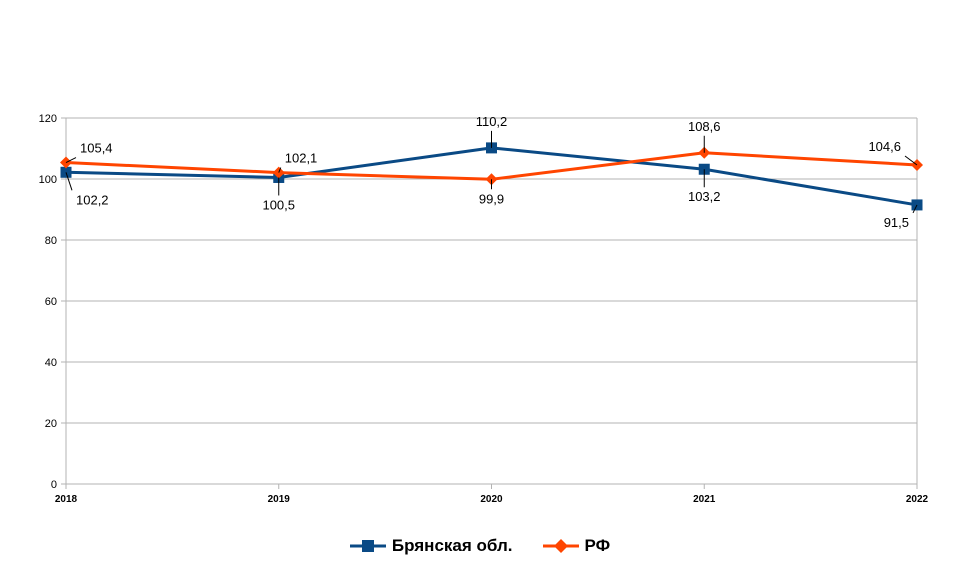  What do you see at coordinates (704, 126) in the screenshot?
I see `data-label-1-2021: 108,6` at bounding box center [704, 126].